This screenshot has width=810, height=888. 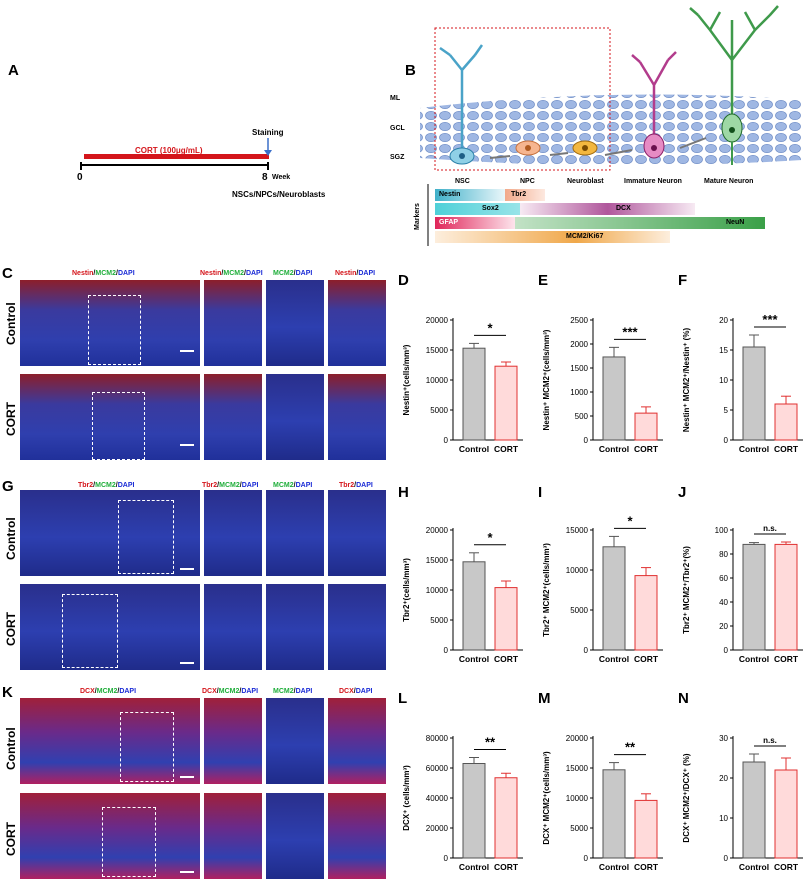 I want to click on chart-e-ytick-label: 1500, so click(x=579, y=368).